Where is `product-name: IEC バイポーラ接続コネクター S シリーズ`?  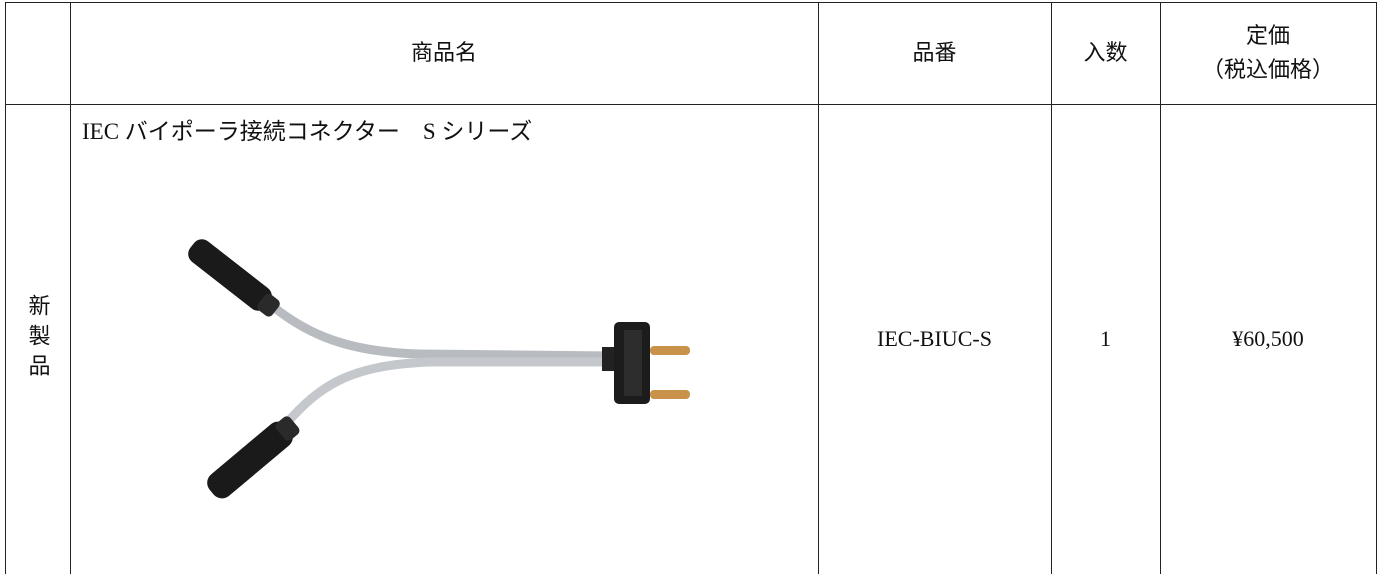
product-name: IEC バイポーラ接続コネクター S シリーズ is located at coordinates (307, 131).